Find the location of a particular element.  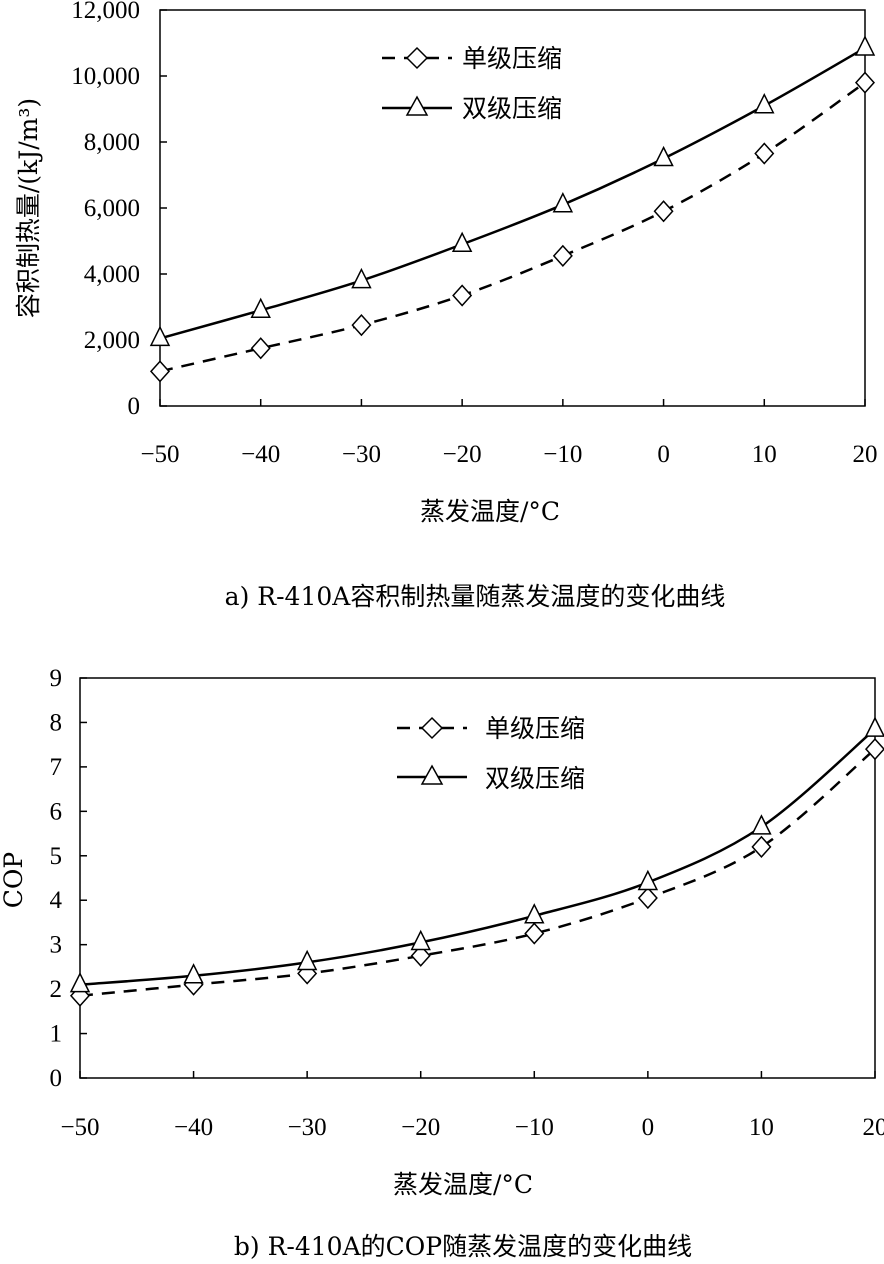

y-tick-label: 2,000 is located at coordinates (112, 340).